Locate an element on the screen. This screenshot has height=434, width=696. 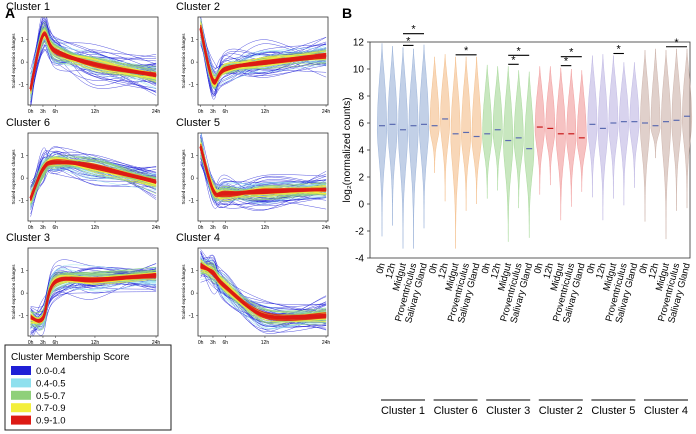
cluster-label: Cluster 2 is located at coordinates (561, 411).